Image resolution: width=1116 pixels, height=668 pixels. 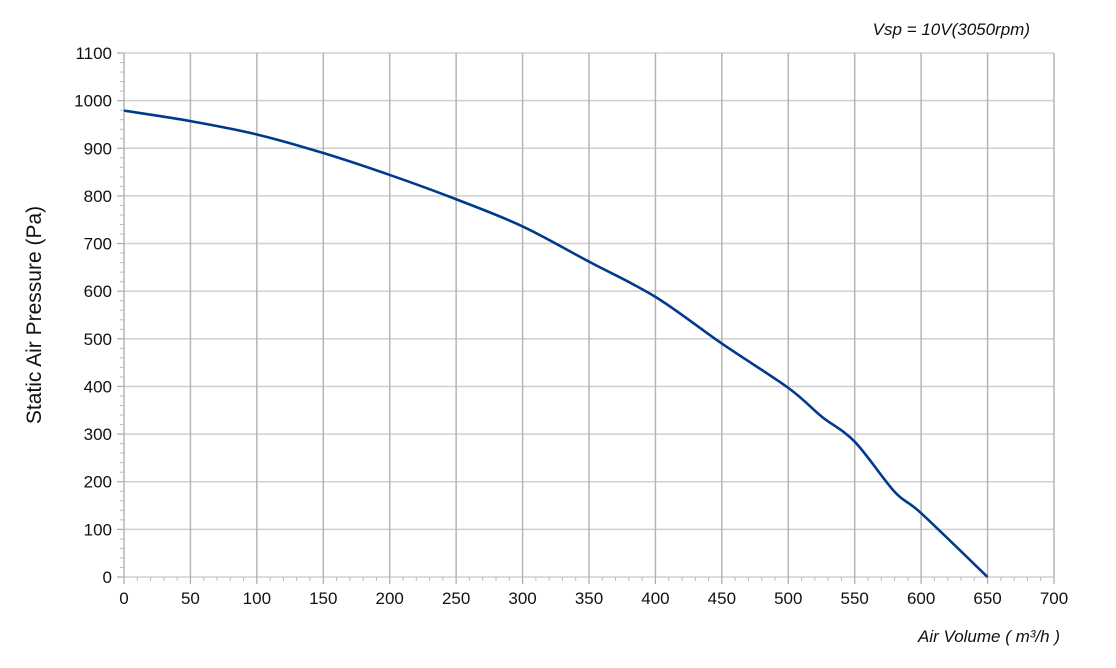 What do you see at coordinates (93, 101) in the screenshot?
I see `y-tick-label: 1000` at bounding box center [93, 101].